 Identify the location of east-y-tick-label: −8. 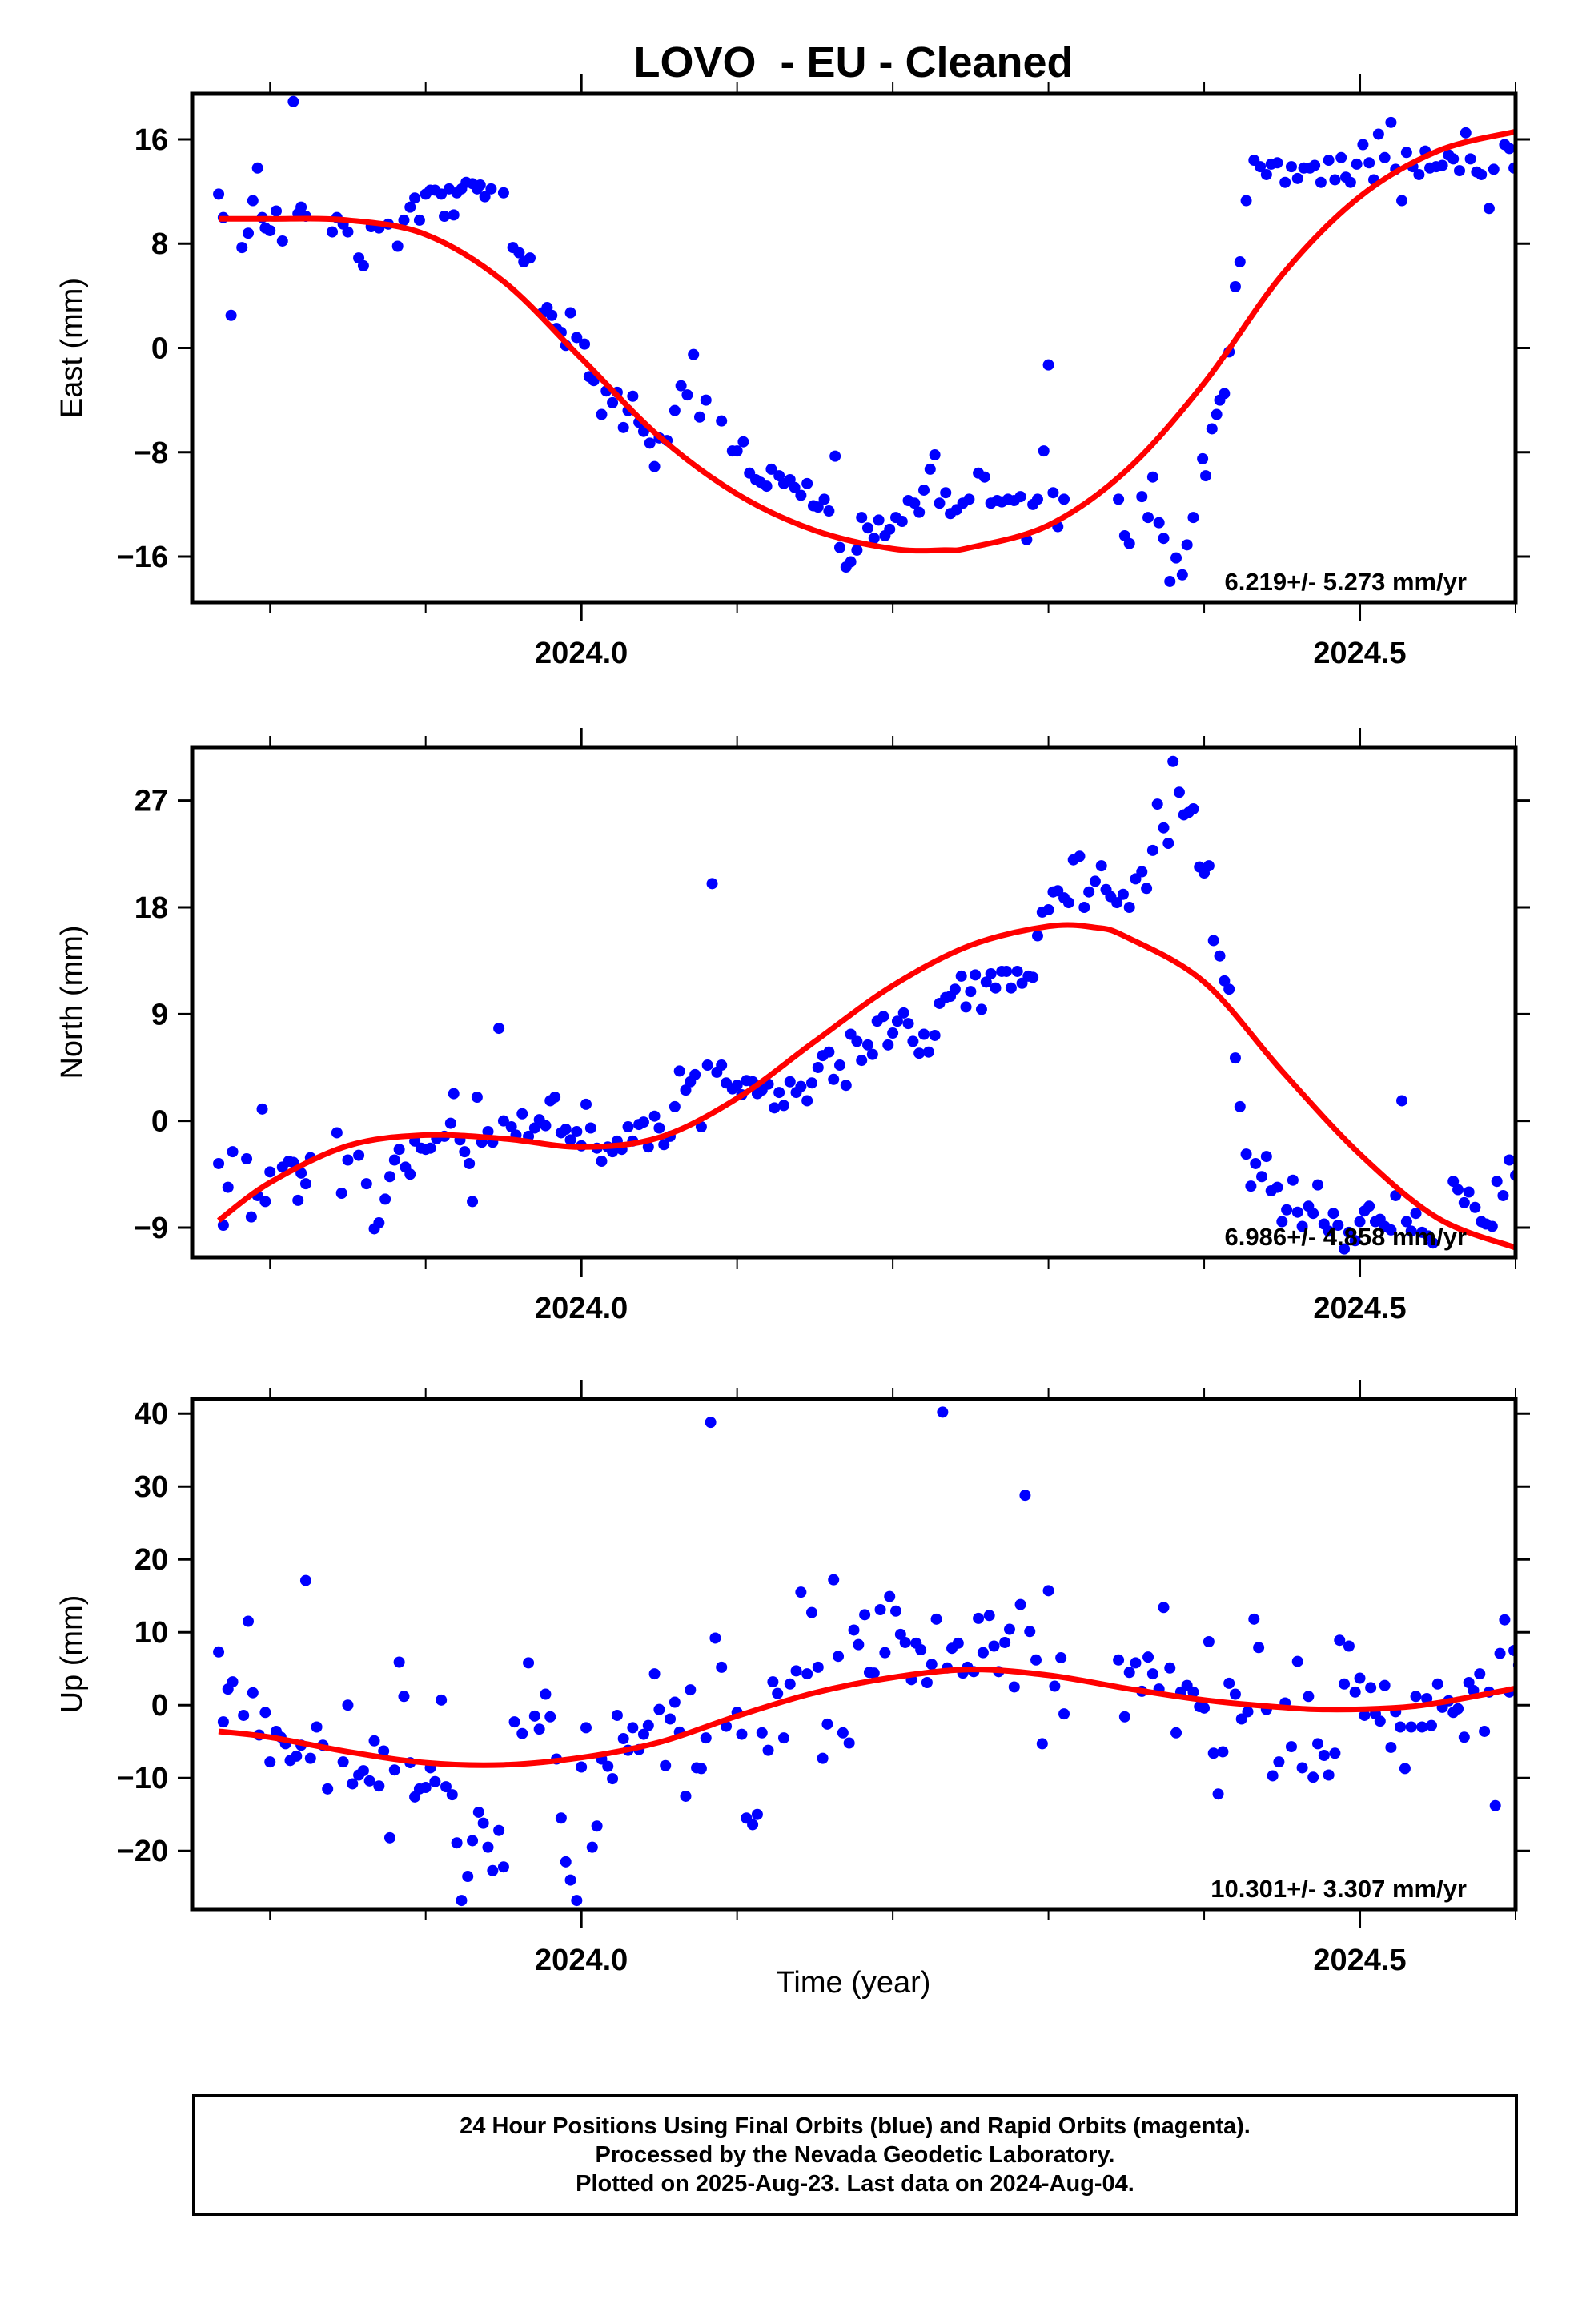
(151, 453).